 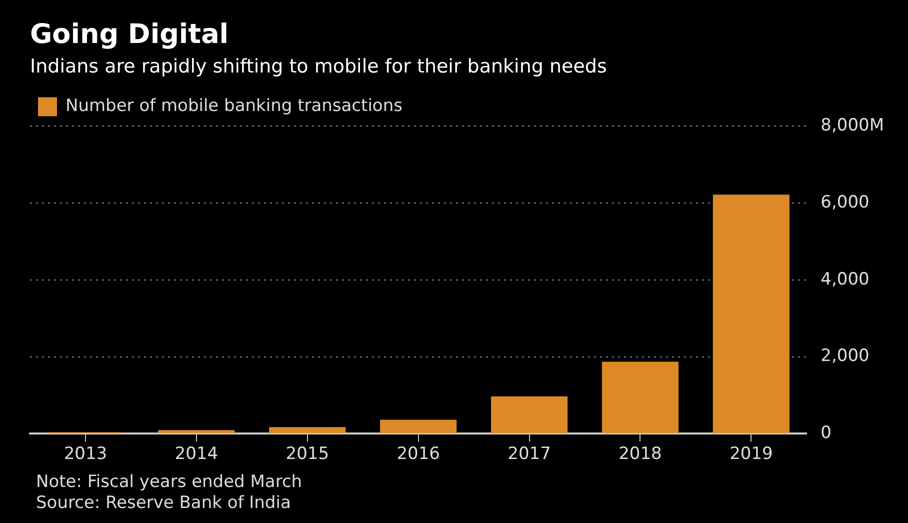 I want to click on x-tick-label: 2019, so click(x=751, y=454).